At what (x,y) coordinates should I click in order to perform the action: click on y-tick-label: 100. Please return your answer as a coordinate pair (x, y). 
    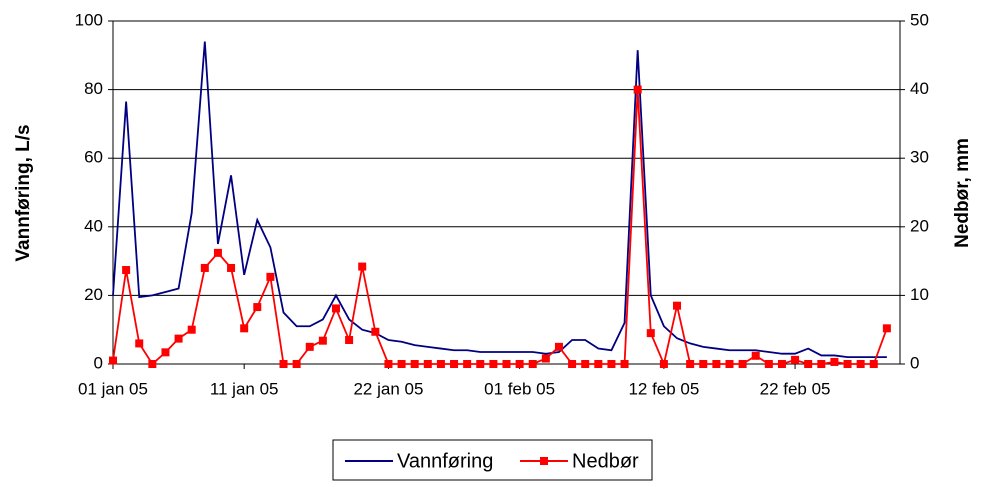
    Looking at the image, I should click on (89, 19).